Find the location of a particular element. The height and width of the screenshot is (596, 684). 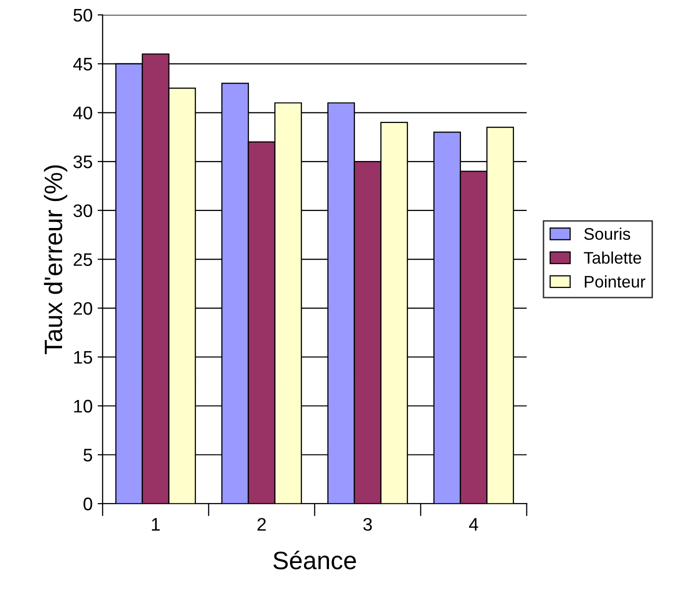

y-tick-label: 40 is located at coordinates (82, 113).